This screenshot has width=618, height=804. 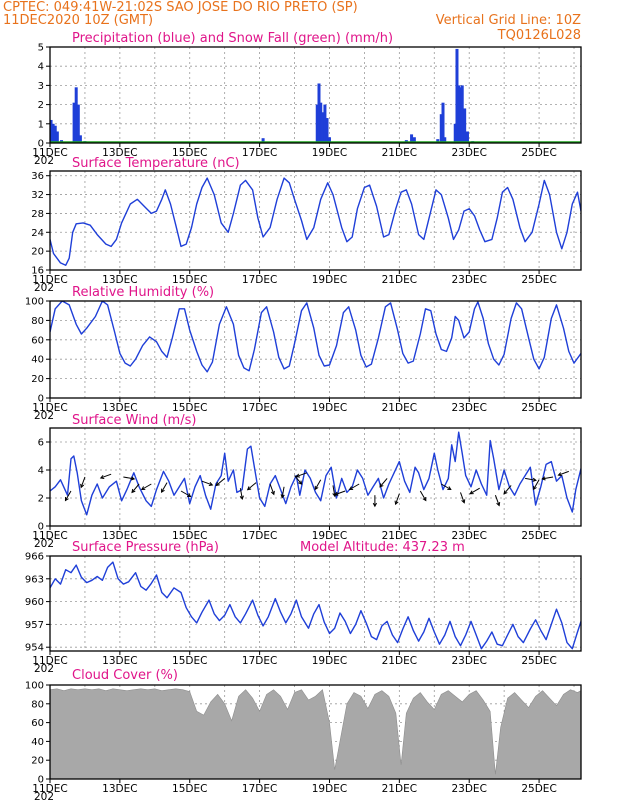 I want to click on temp-ytick-label: 36, so click(x=37, y=176).